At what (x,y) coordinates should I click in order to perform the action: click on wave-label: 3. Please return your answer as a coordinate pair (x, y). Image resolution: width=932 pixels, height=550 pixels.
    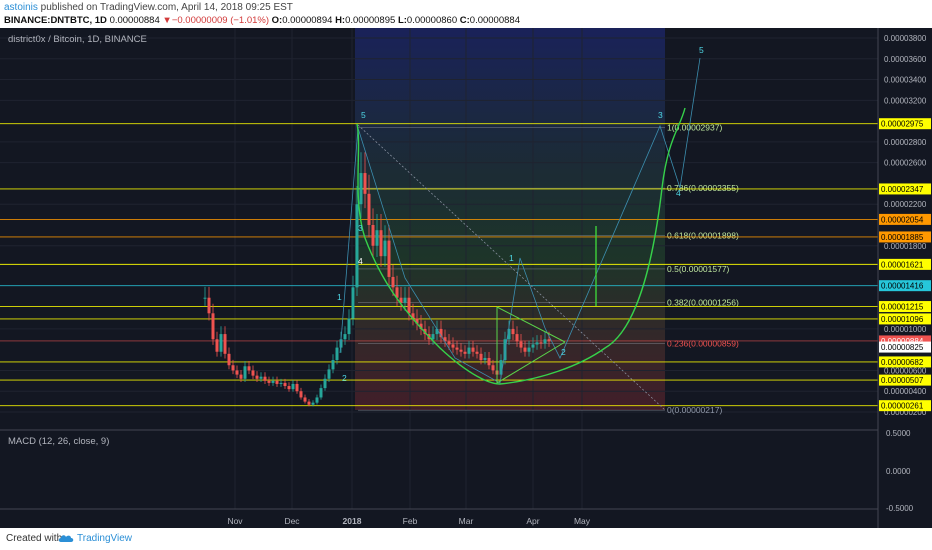
    Looking at the image, I should click on (660, 115).